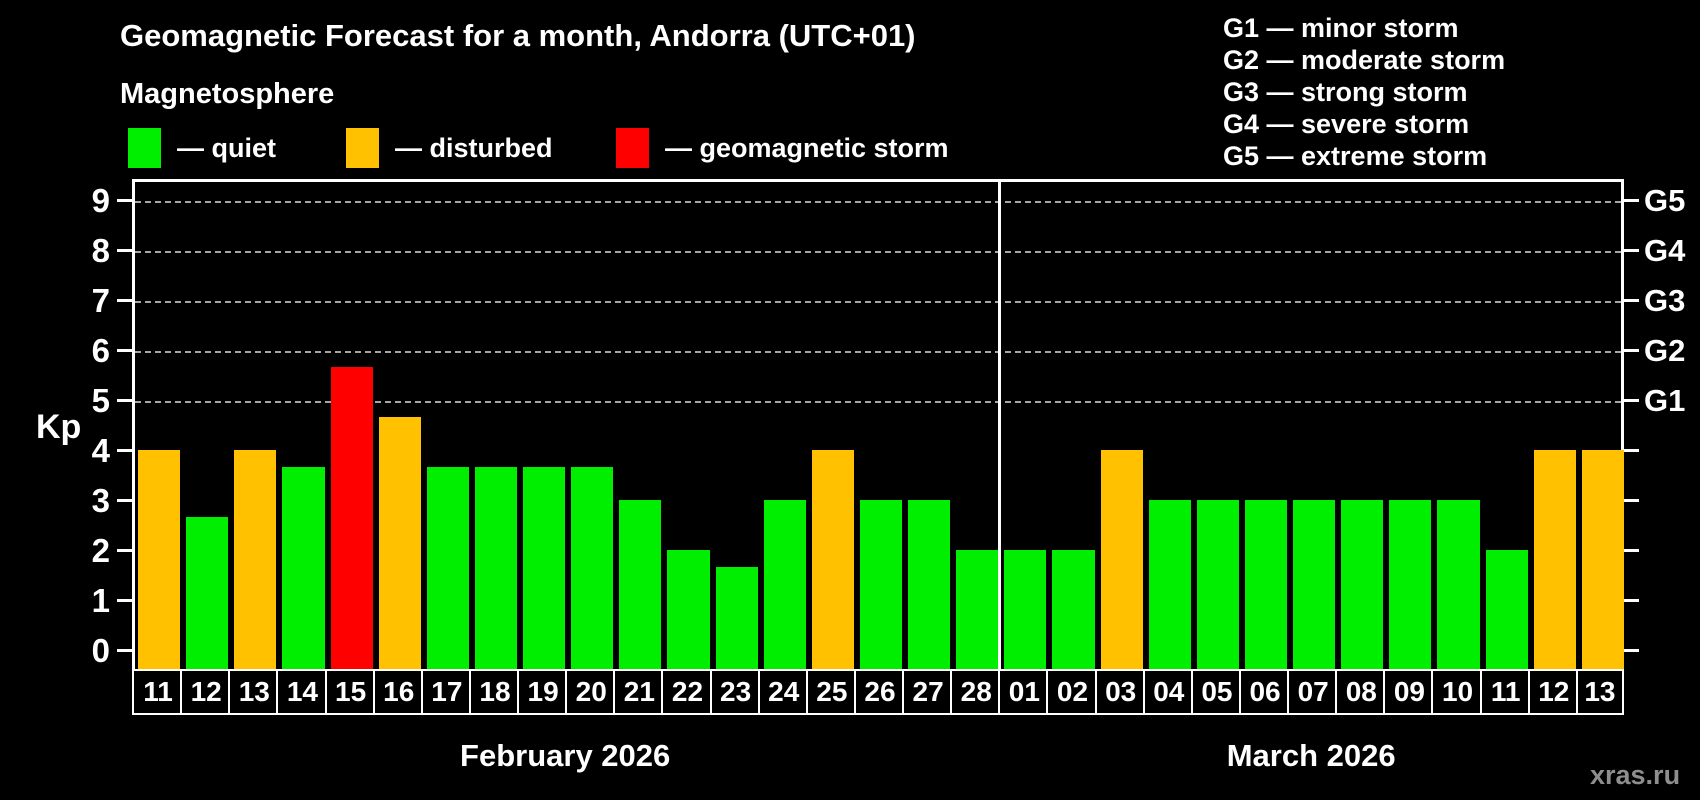 Image resolution: width=1700 pixels, height=800 pixels. I want to click on day-label: 14, so click(301, 692).